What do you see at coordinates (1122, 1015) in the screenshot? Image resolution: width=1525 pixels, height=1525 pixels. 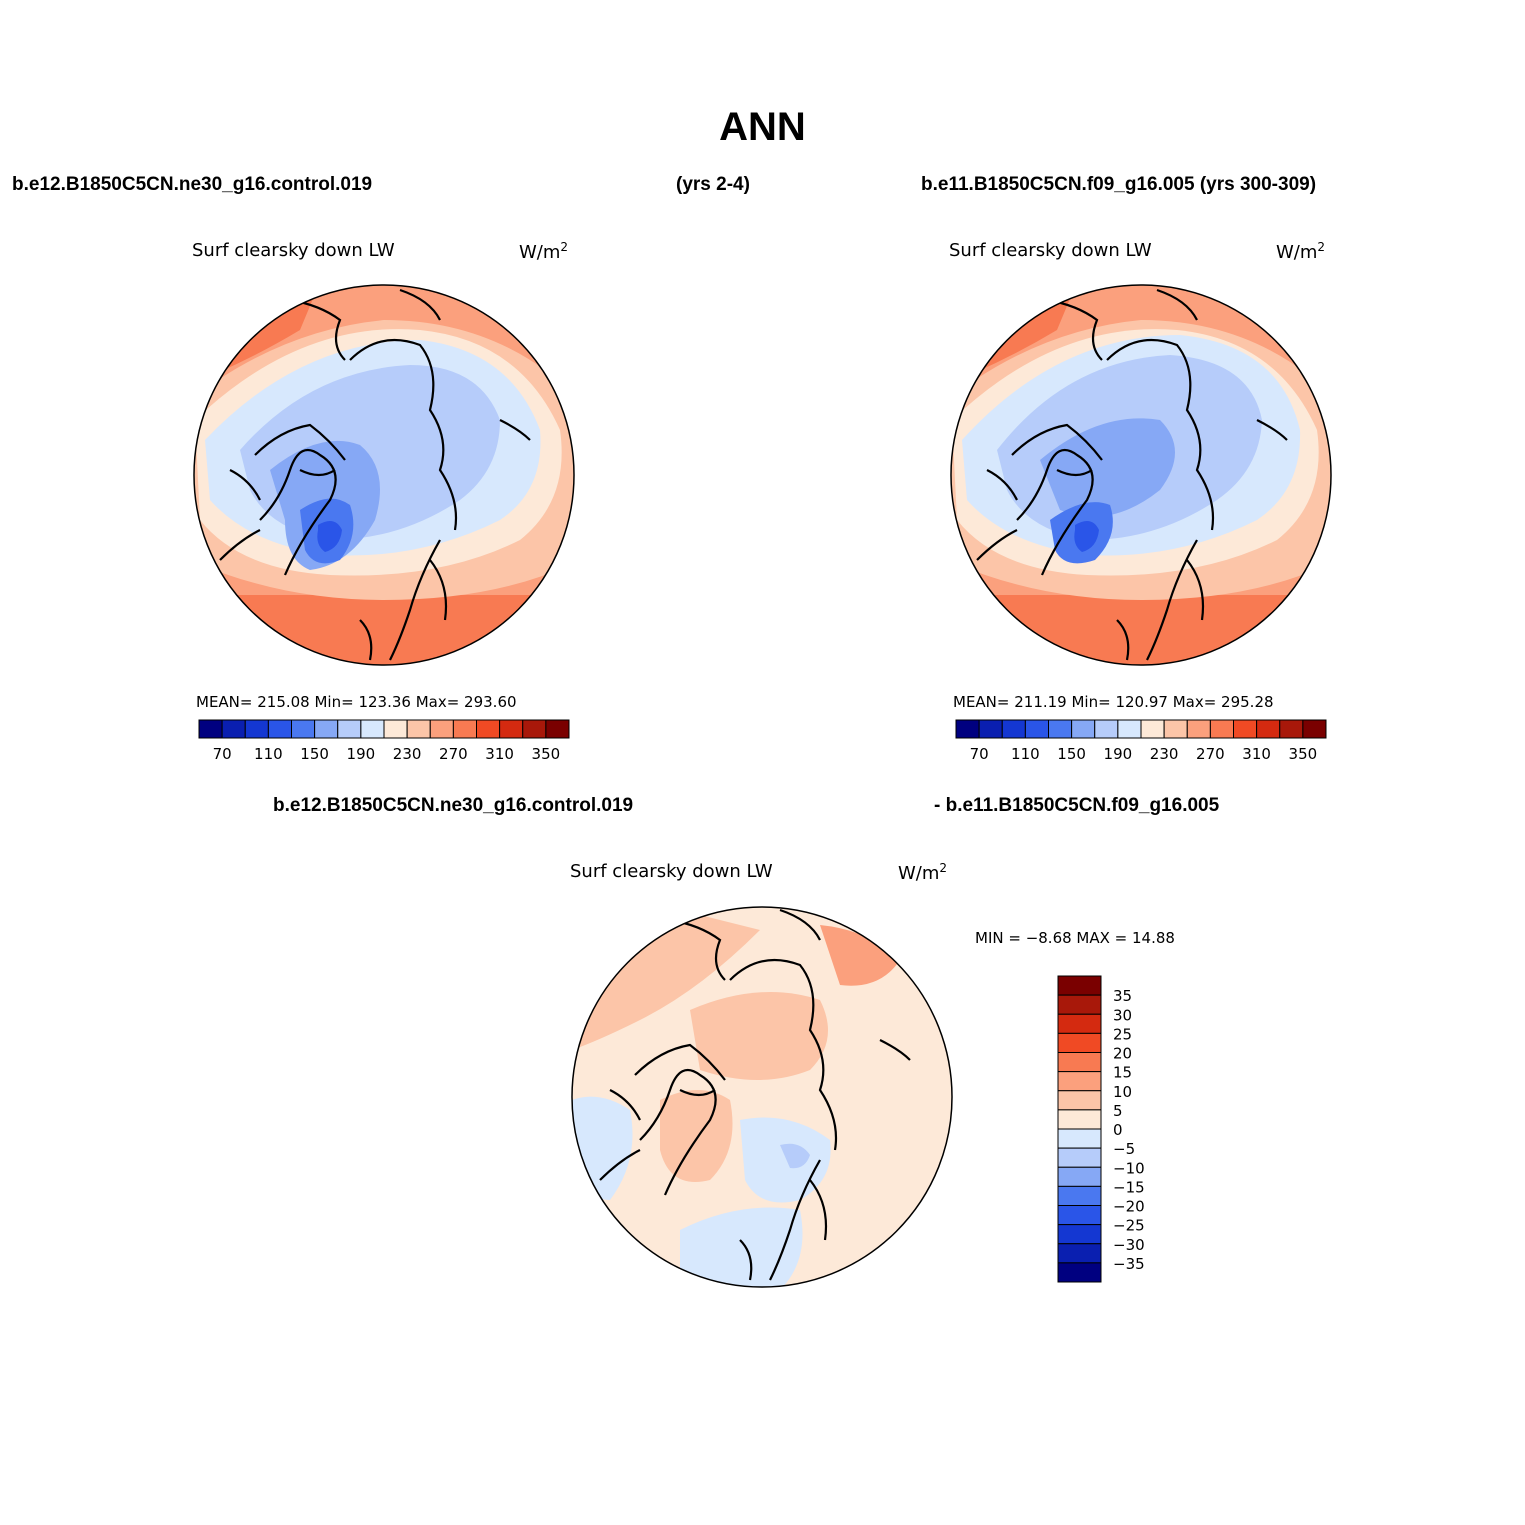 I see `colorbar-tick-label: 30` at bounding box center [1122, 1015].